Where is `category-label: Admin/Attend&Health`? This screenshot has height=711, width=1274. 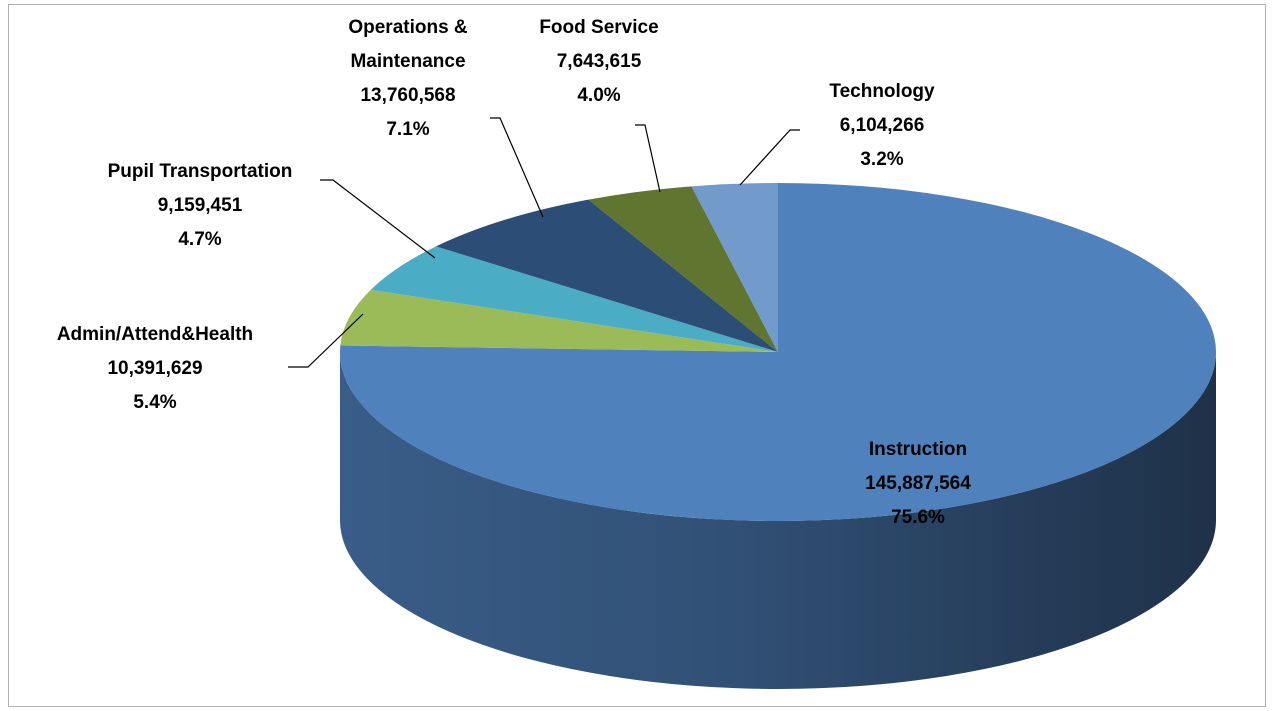
category-label: Admin/Attend&Health is located at coordinates (155, 334).